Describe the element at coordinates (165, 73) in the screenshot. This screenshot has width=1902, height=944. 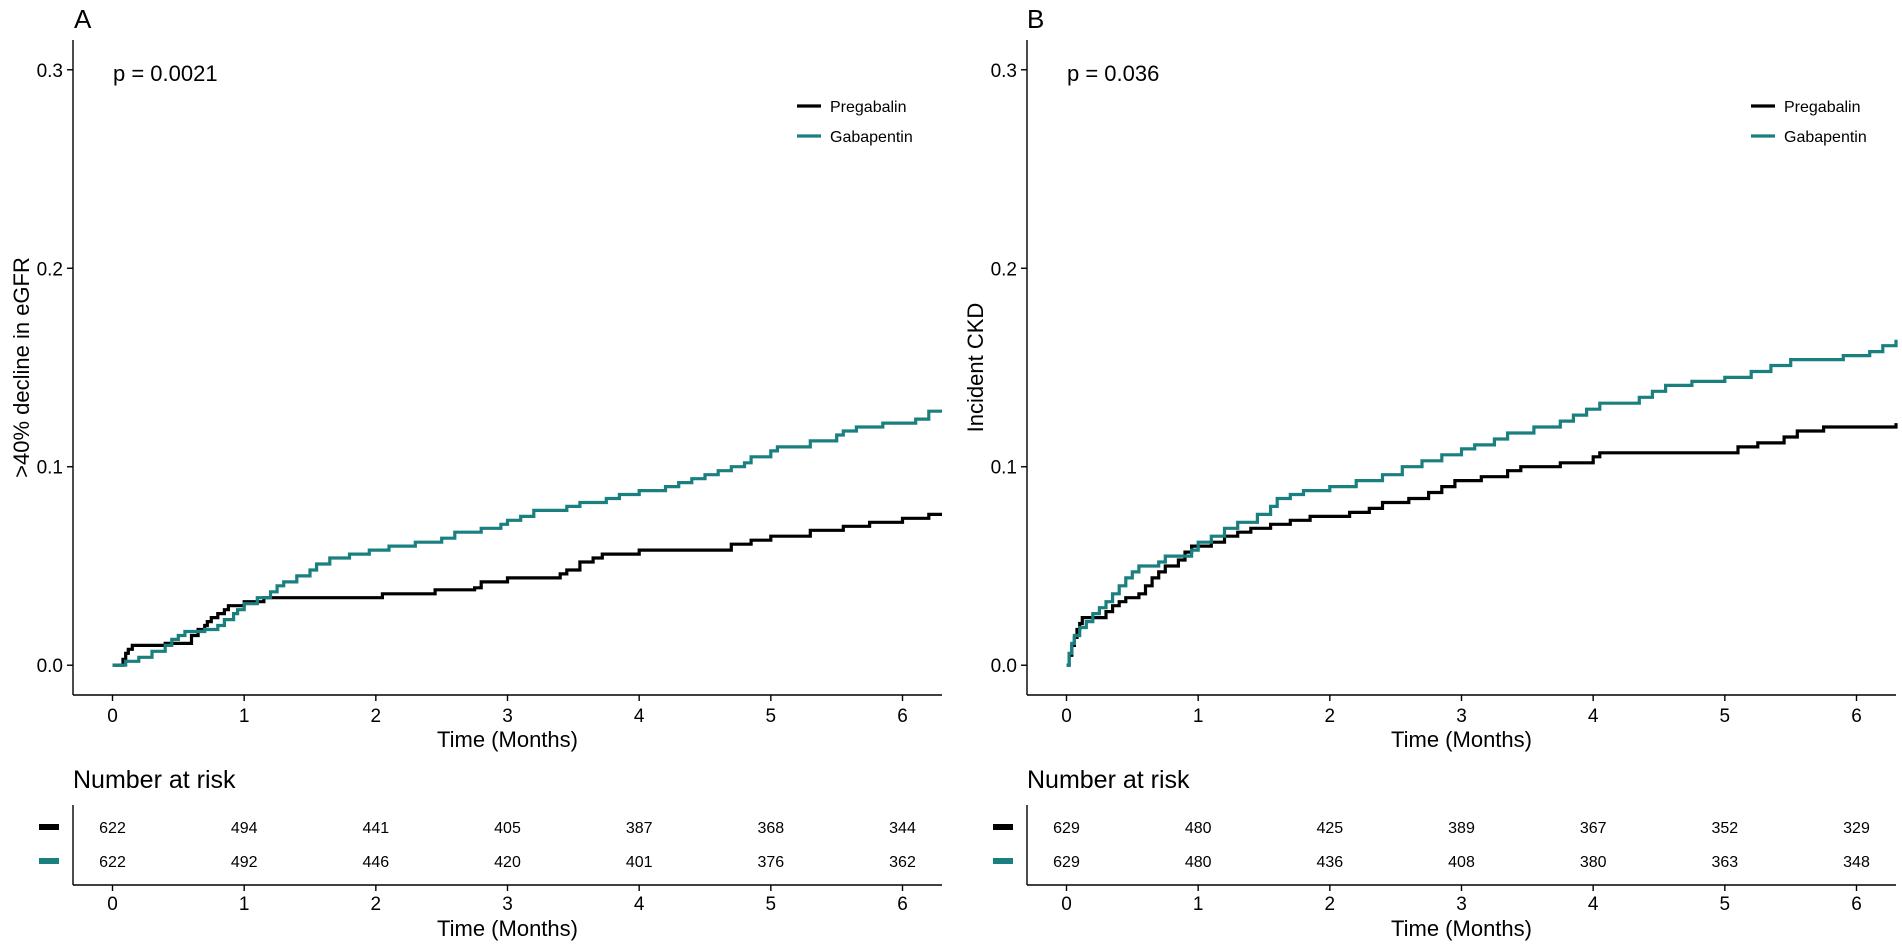
I see `p-value: p = 0.0021` at that location.